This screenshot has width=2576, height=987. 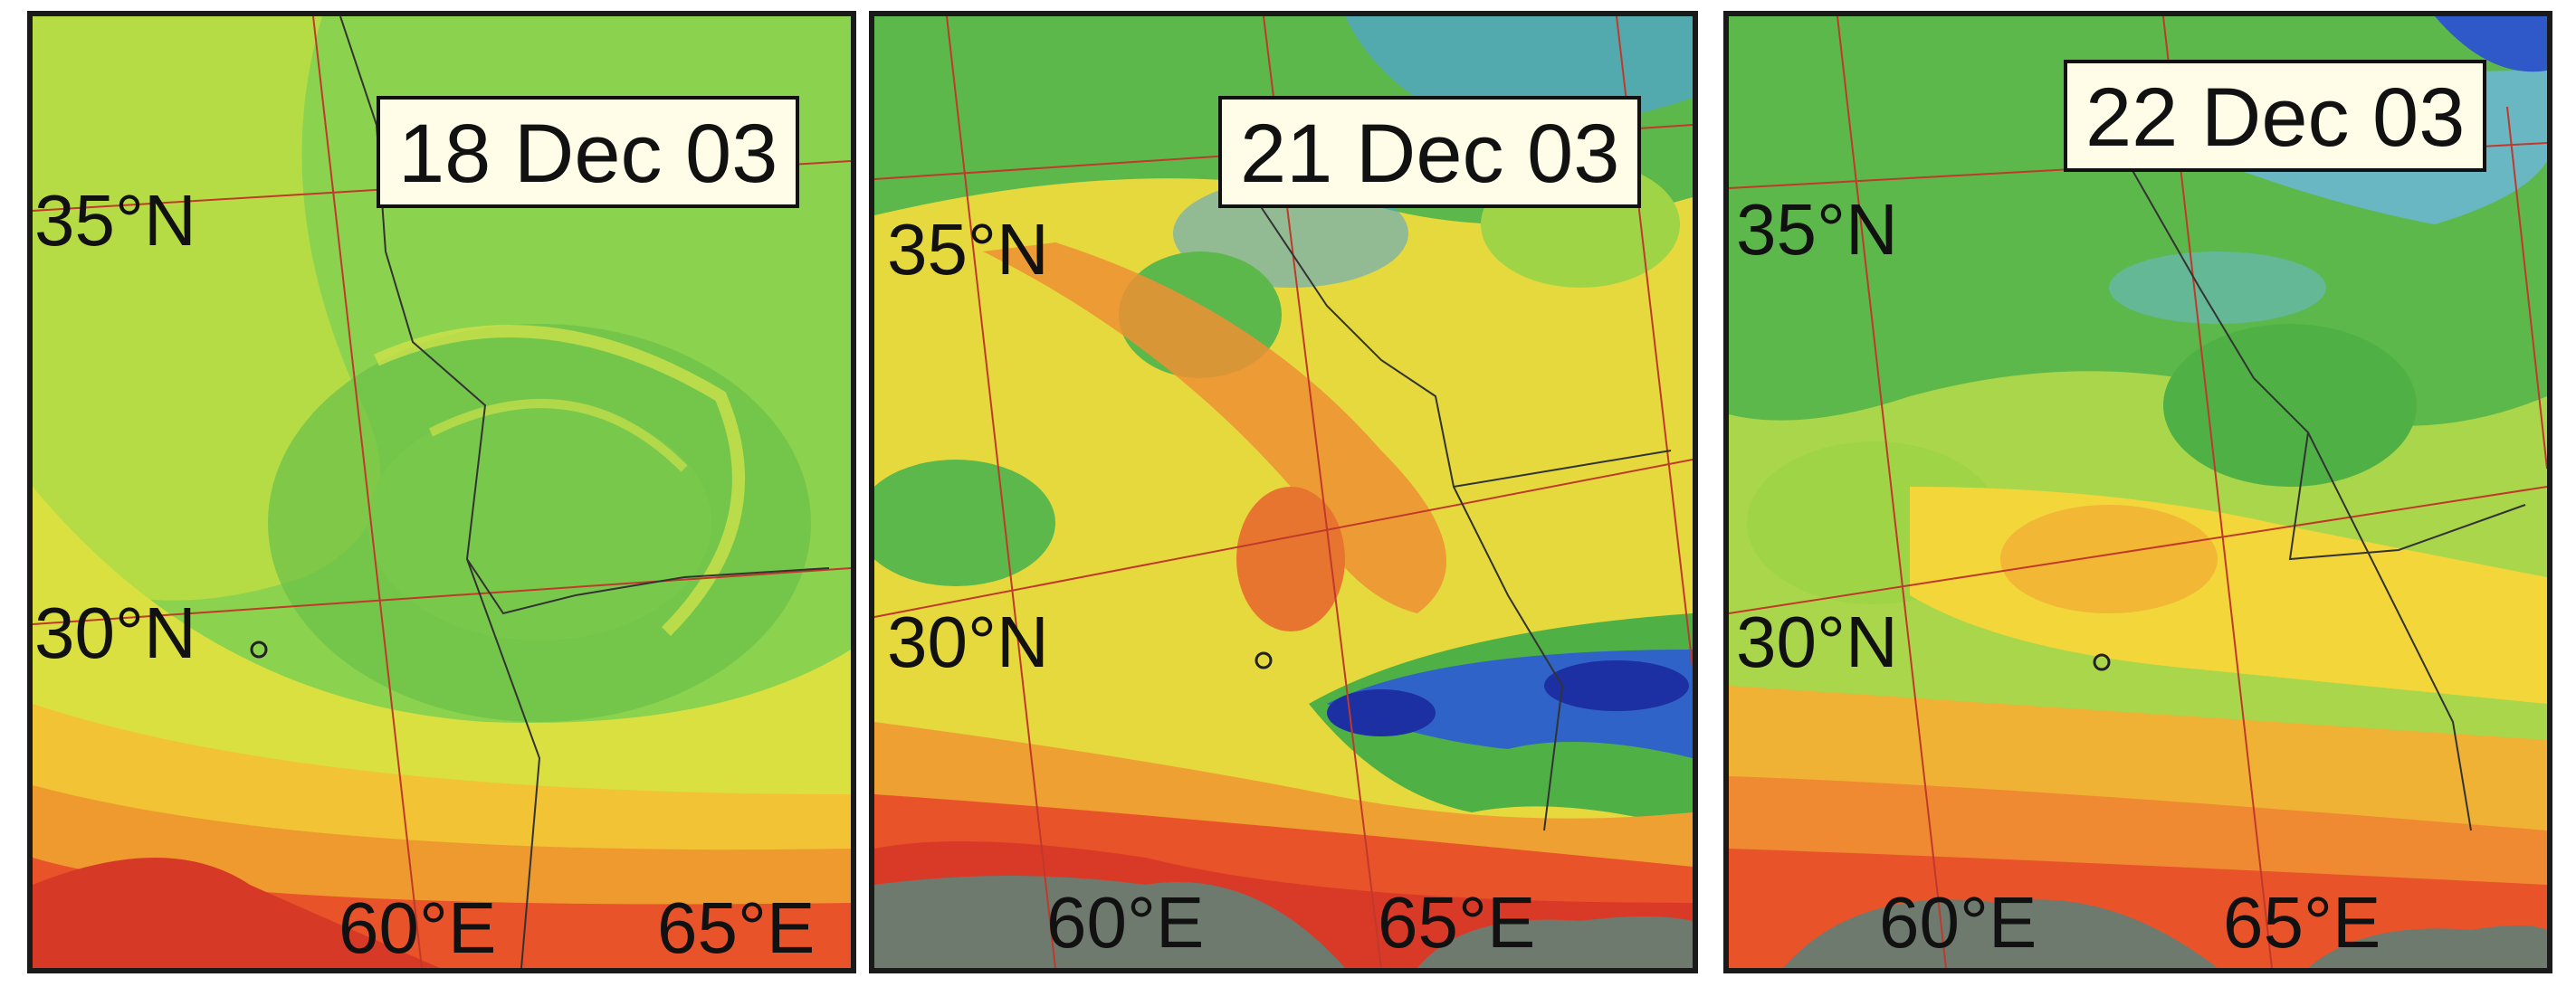 I want to click on date-label: 18 Dec 03, so click(x=589, y=152).